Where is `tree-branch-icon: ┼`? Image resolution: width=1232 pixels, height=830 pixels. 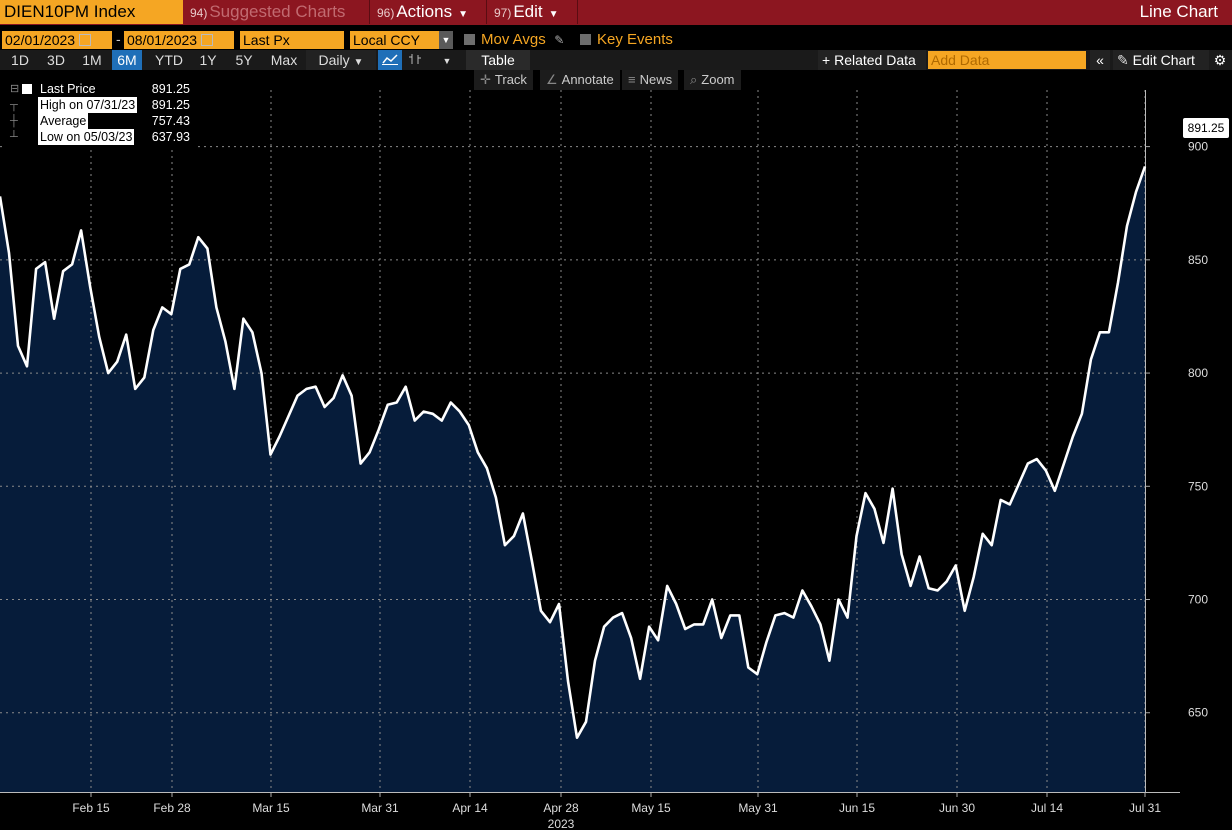
tree-branch-icon: ┼ is located at coordinates (14, 121).